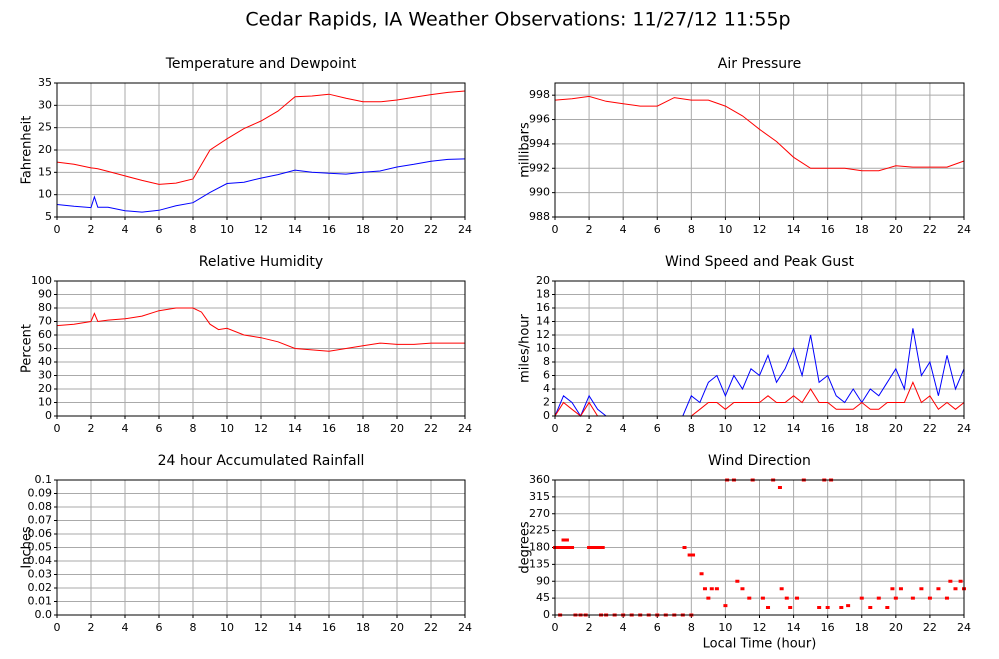 This screenshot has width=999, height=659. I want to click on y-tick-label: 25, so click(45, 127).